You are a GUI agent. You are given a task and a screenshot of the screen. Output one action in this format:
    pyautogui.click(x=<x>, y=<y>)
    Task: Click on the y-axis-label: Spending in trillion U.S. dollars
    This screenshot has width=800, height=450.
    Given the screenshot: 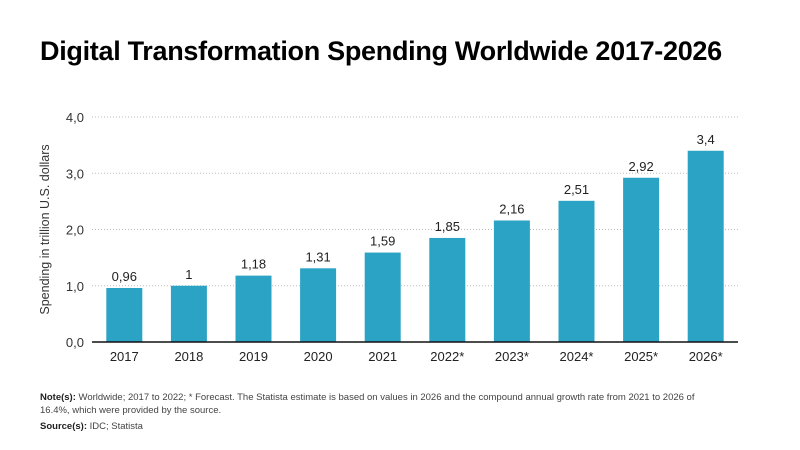 What is the action you would take?
    pyautogui.click(x=45, y=229)
    